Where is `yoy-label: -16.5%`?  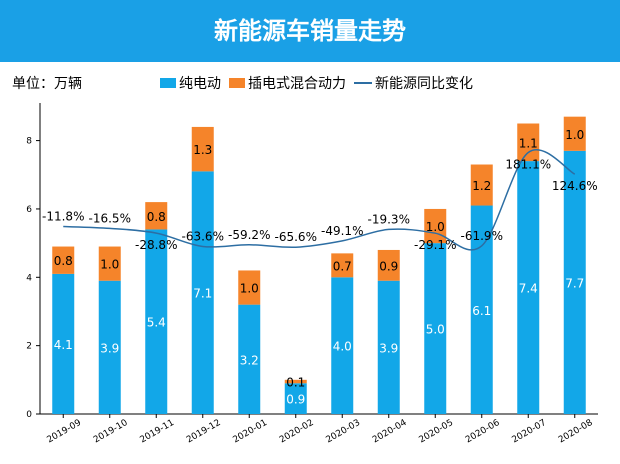
yoy-label: -16.5% is located at coordinates (110, 218).